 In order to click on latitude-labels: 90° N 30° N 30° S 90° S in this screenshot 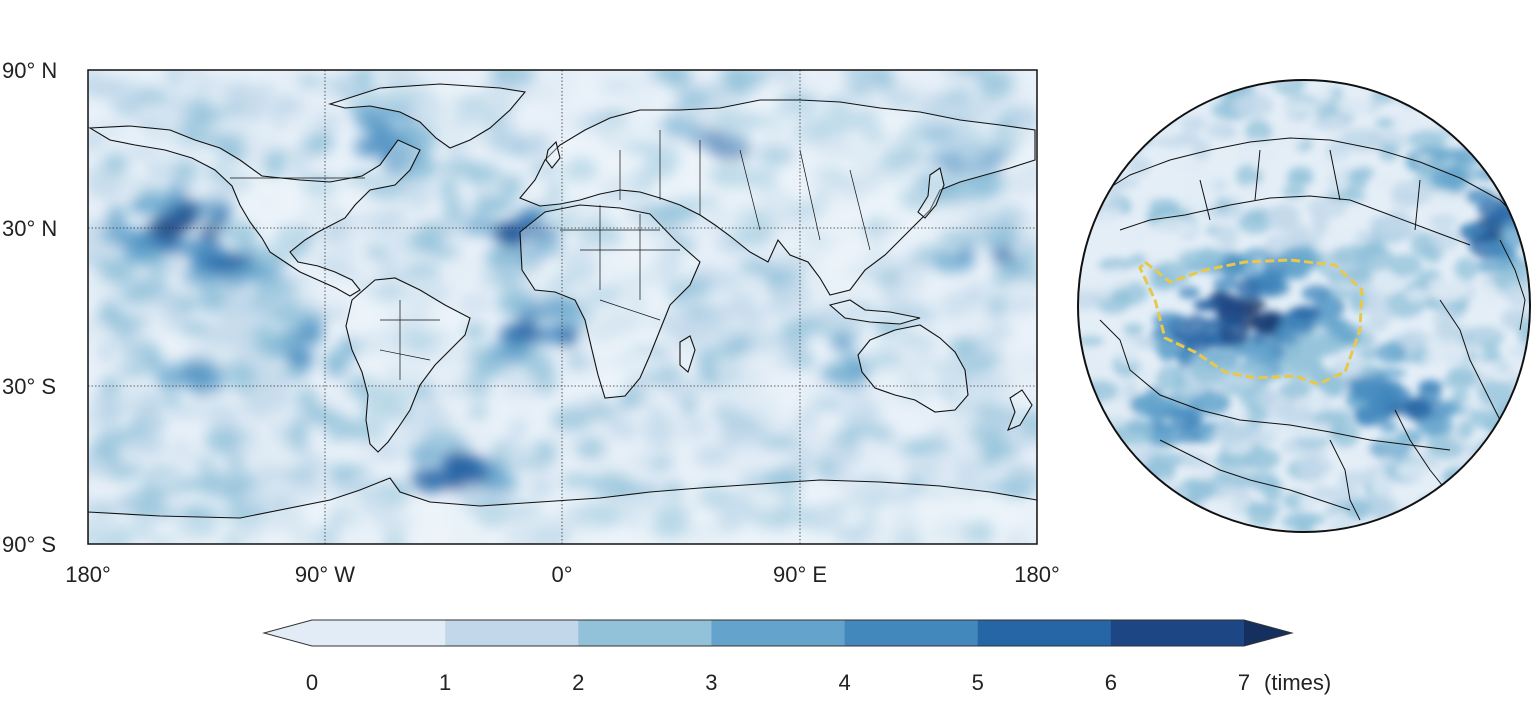, I will do `click(29, 307)`.